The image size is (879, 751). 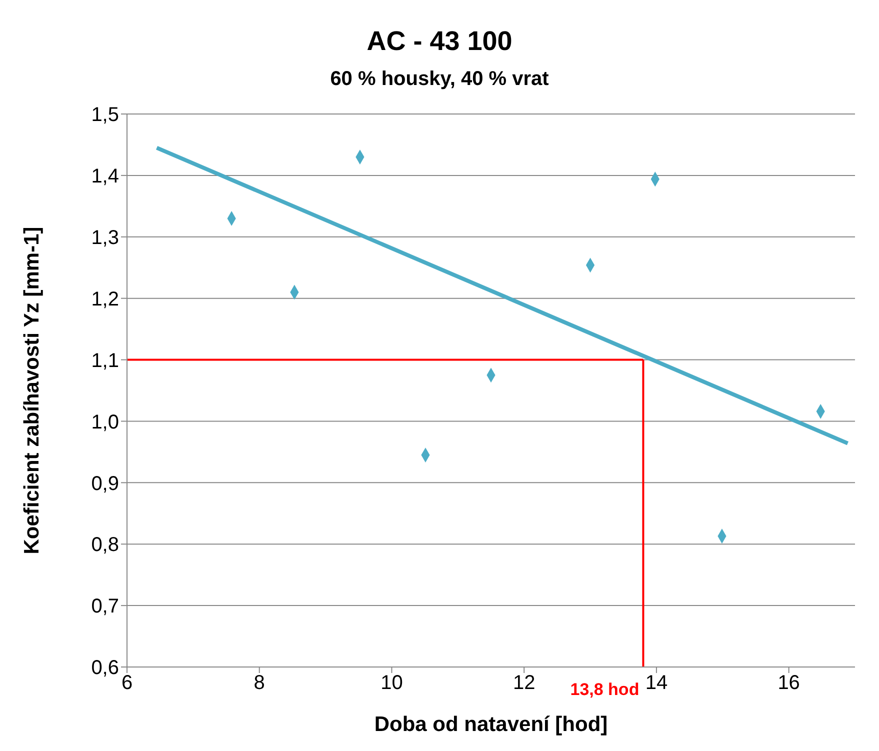 I want to click on y-tick-label: 0,6, so click(x=105, y=668).